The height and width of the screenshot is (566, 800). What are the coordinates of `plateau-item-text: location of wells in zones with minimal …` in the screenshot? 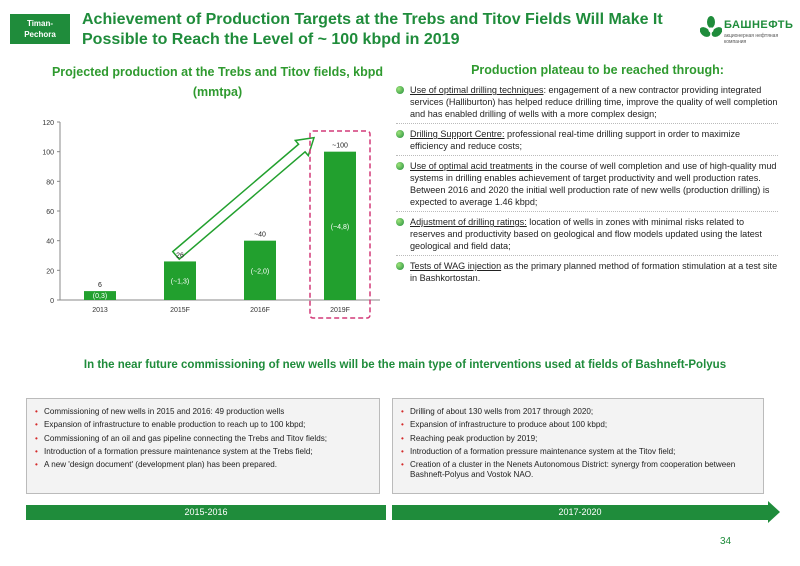 It's located at (586, 234).